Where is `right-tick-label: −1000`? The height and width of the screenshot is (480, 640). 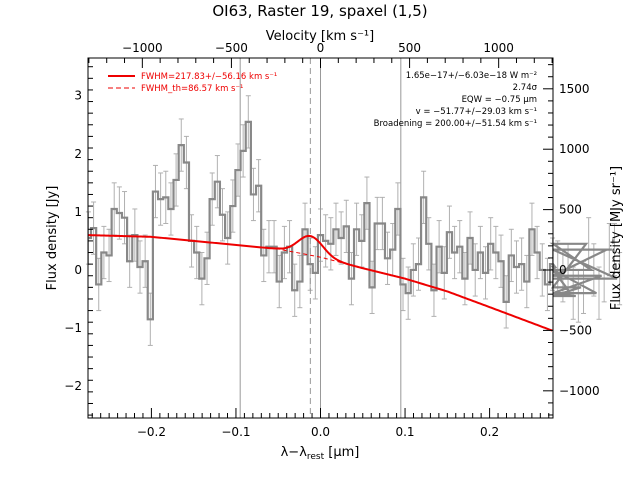
right-tick-label: −1000 is located at coordinates (579, 391).